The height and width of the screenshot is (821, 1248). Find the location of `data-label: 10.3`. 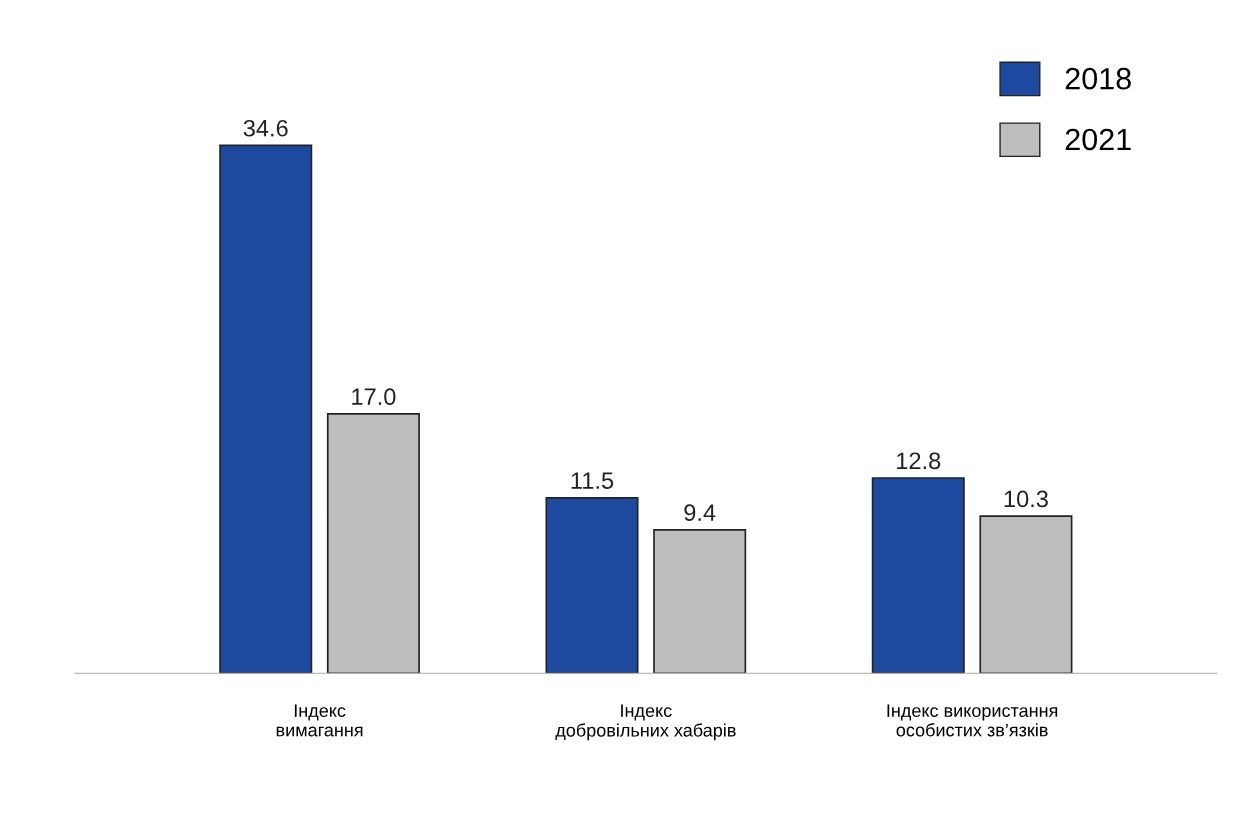

data-label: 10.3 is located at coordinates (1026, 499).